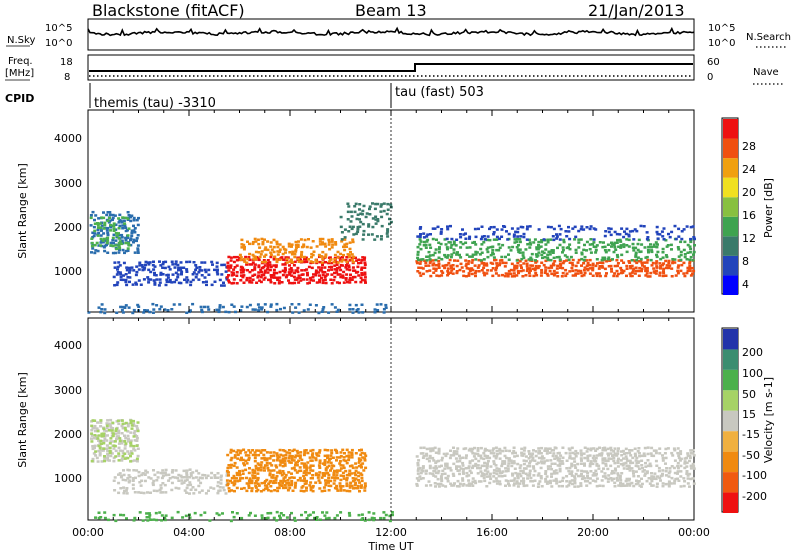  I want to click on xtick-6: 00:00, so click(694, 532).